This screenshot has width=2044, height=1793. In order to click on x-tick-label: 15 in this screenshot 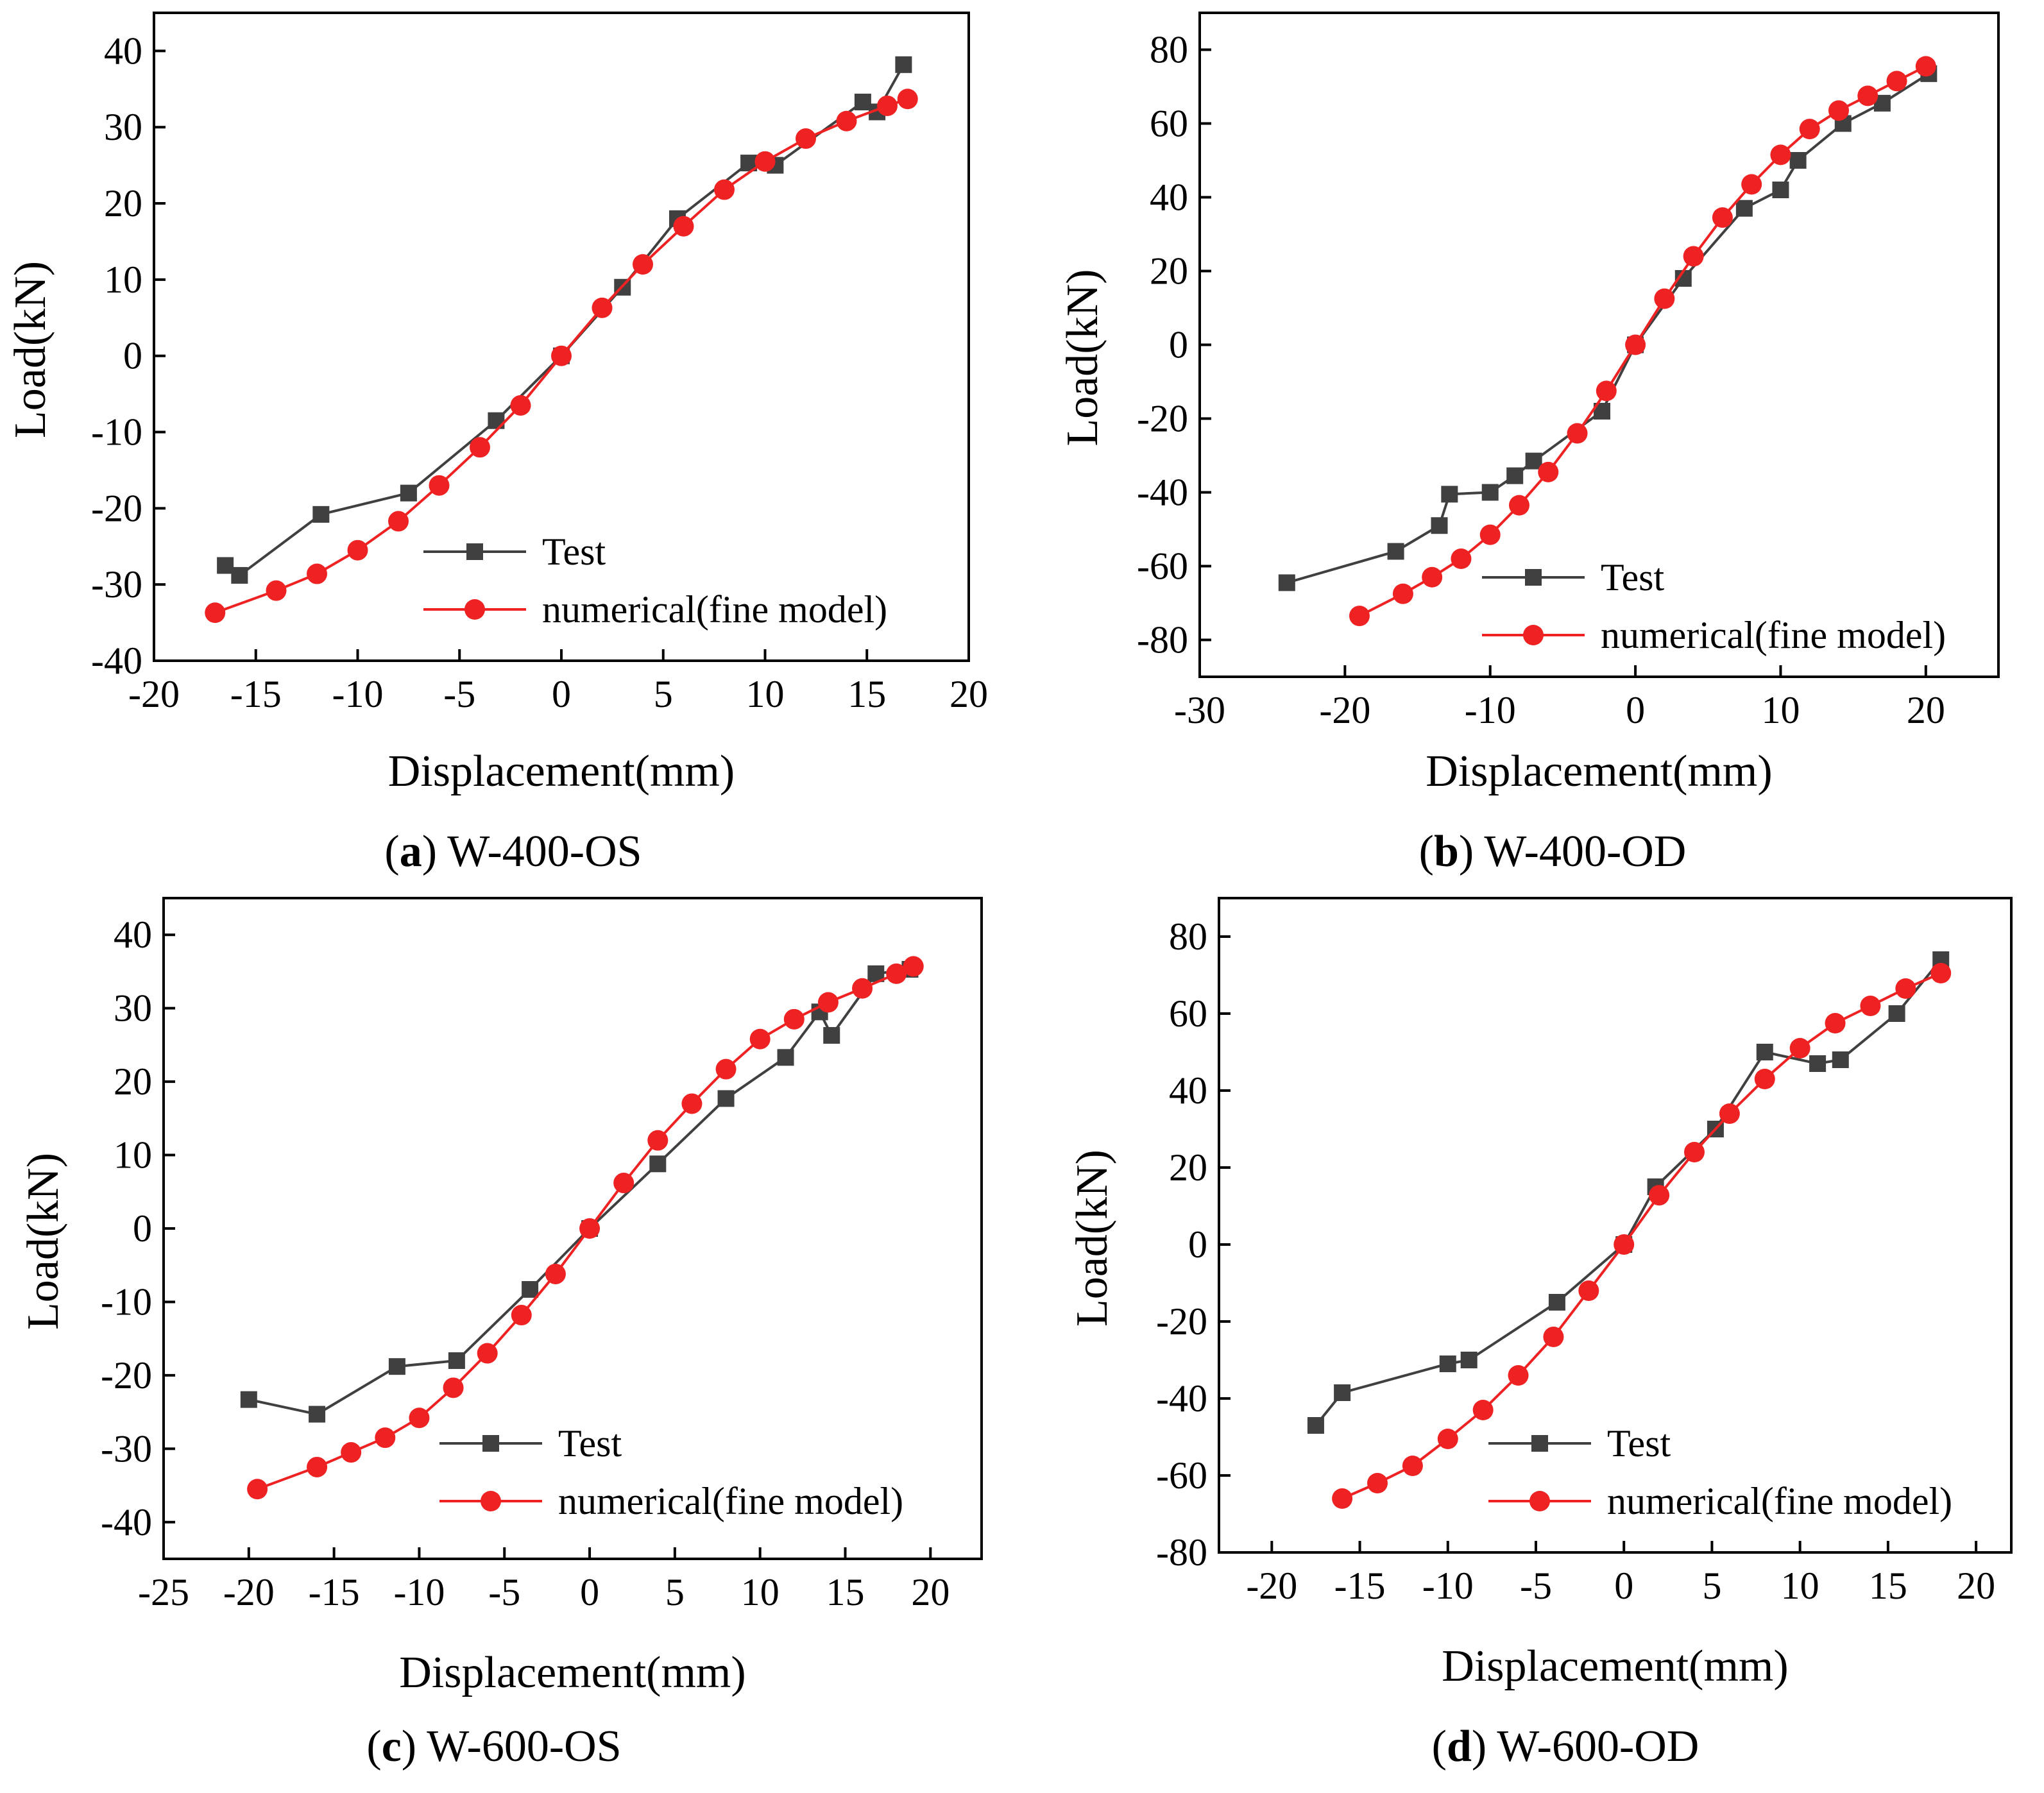, I will do `click(867, 694)`.